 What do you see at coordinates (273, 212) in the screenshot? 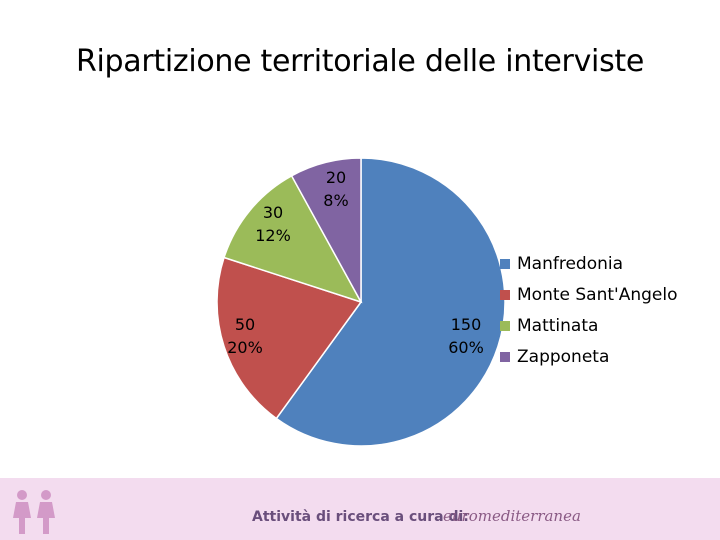
I see `data-label-value: 30` at bounding box center [273, 212].